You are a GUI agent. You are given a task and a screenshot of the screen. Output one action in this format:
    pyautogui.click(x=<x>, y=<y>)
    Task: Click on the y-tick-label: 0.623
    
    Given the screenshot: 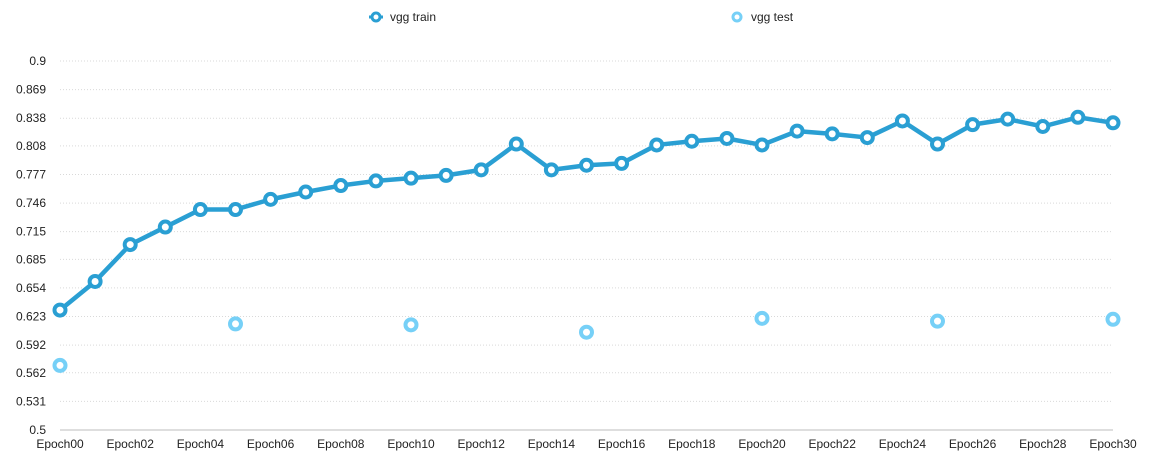 What is the action you would take?
    pyautogui.click(x=31, y=317)
    